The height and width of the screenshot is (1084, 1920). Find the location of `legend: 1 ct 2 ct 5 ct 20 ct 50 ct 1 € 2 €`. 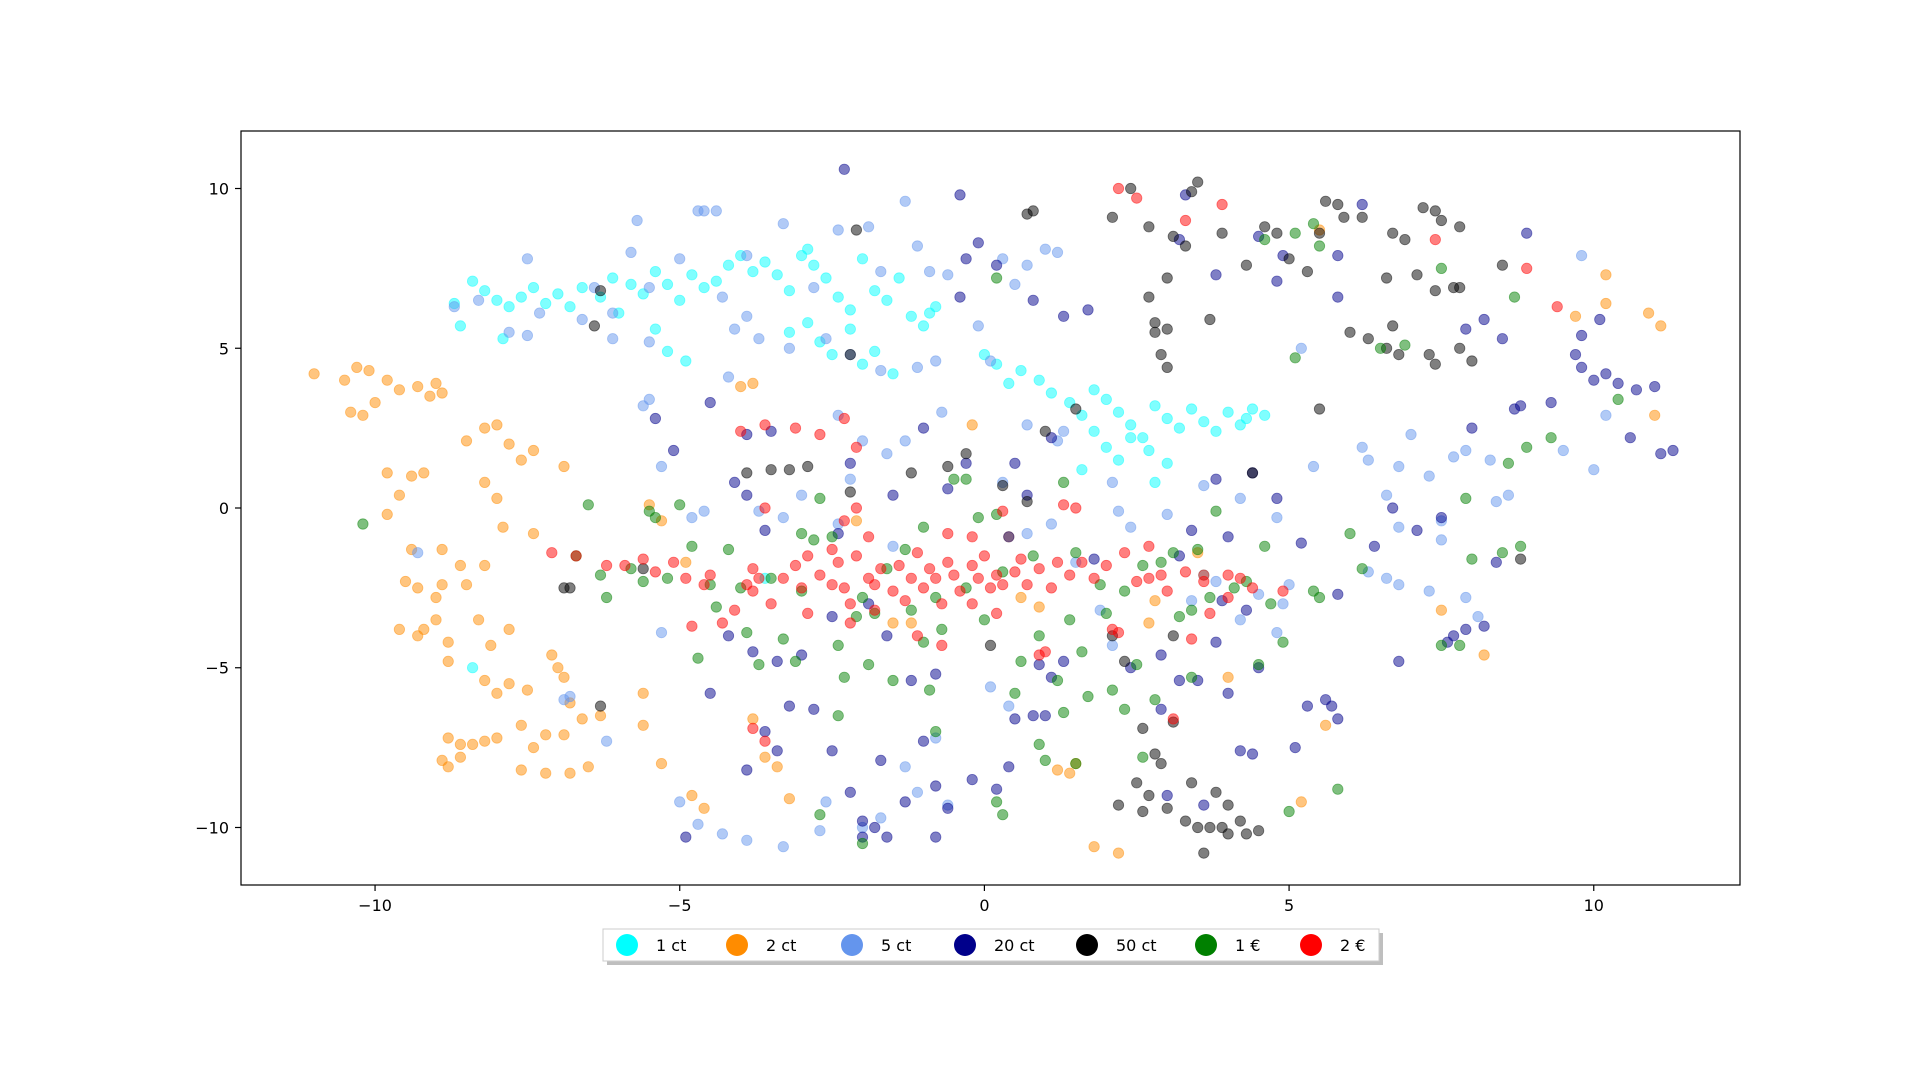

legend: 1 ct 2 ct 5 ct 20 ct 50 ct 1 € 2 € is located at coordinates (992, 946).